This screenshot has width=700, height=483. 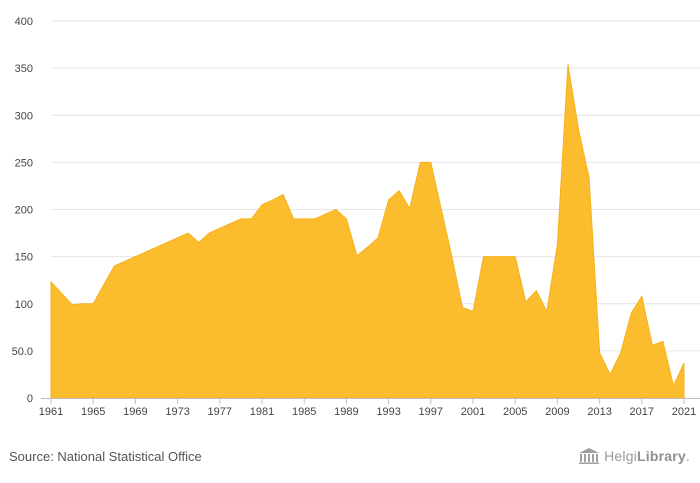 I want to click on x-tick-label: 2021, so click(x=684, y=412).